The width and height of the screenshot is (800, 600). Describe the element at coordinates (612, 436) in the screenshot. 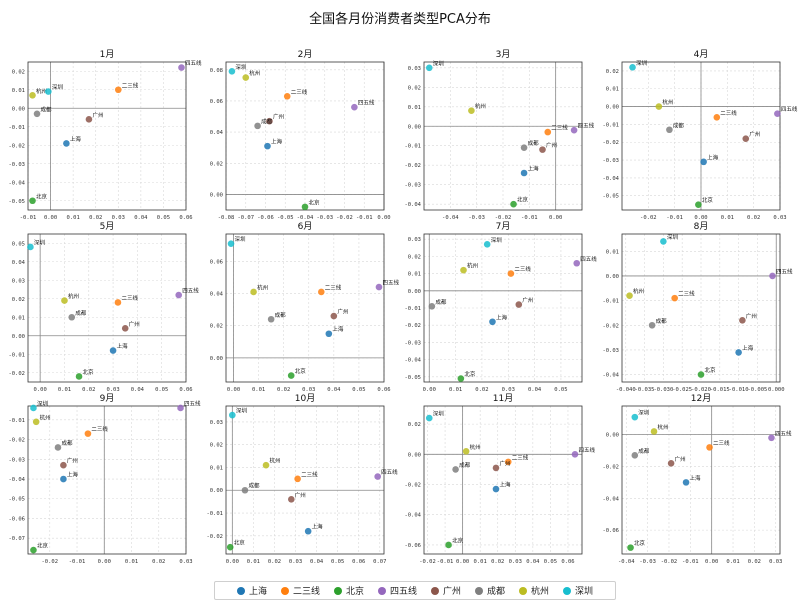

I see `y-tick-label: 0.00` at that location.